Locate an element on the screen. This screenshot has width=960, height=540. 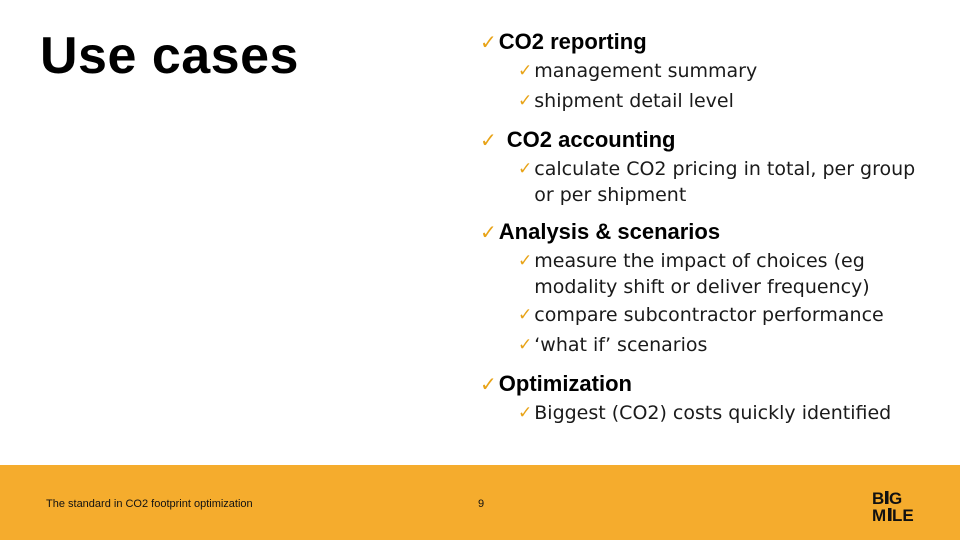
slide-title: Use cases is located at coordinates (169, 56).